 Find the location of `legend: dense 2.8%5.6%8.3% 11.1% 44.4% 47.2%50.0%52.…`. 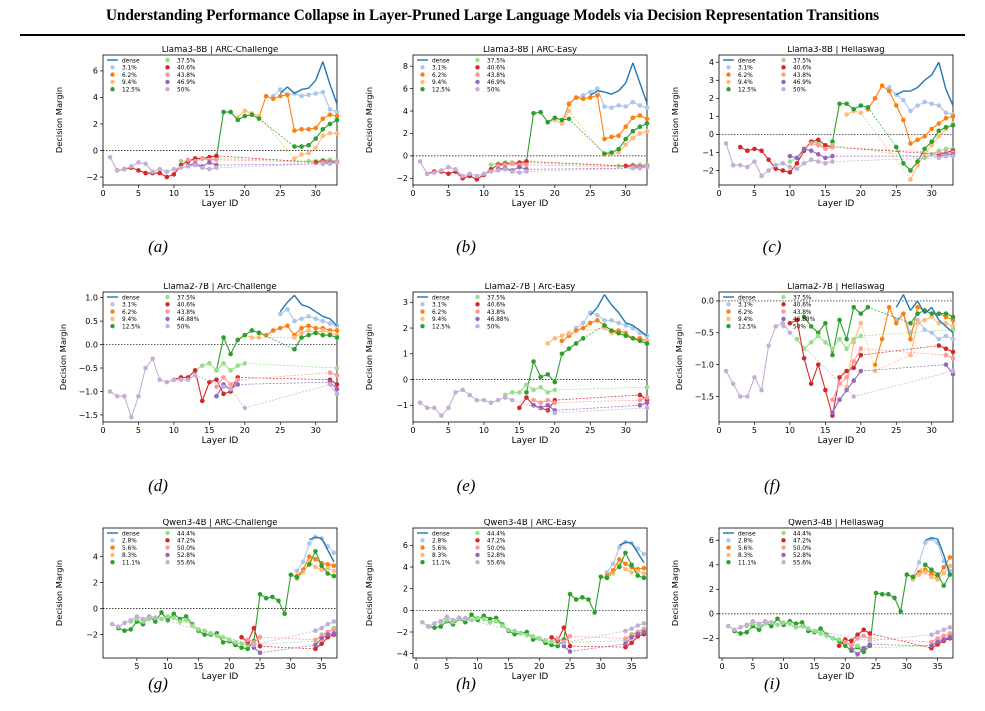

legend: dense 2.8%5.6%8.3% 11.1% 44.4% 47.2%50.0%52.… is located at coordinates (151, 548).